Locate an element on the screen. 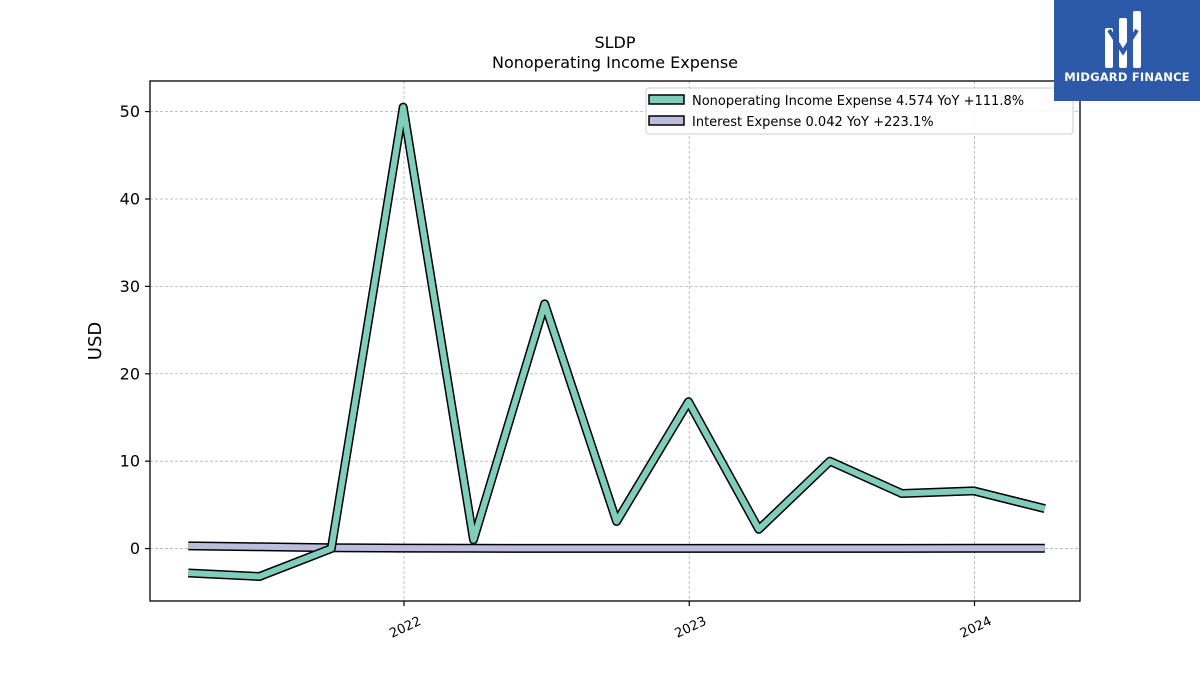 The width and height of the screenshot is (1200, 675). y-tick-label: 0 is located at coordinates (135, 548).